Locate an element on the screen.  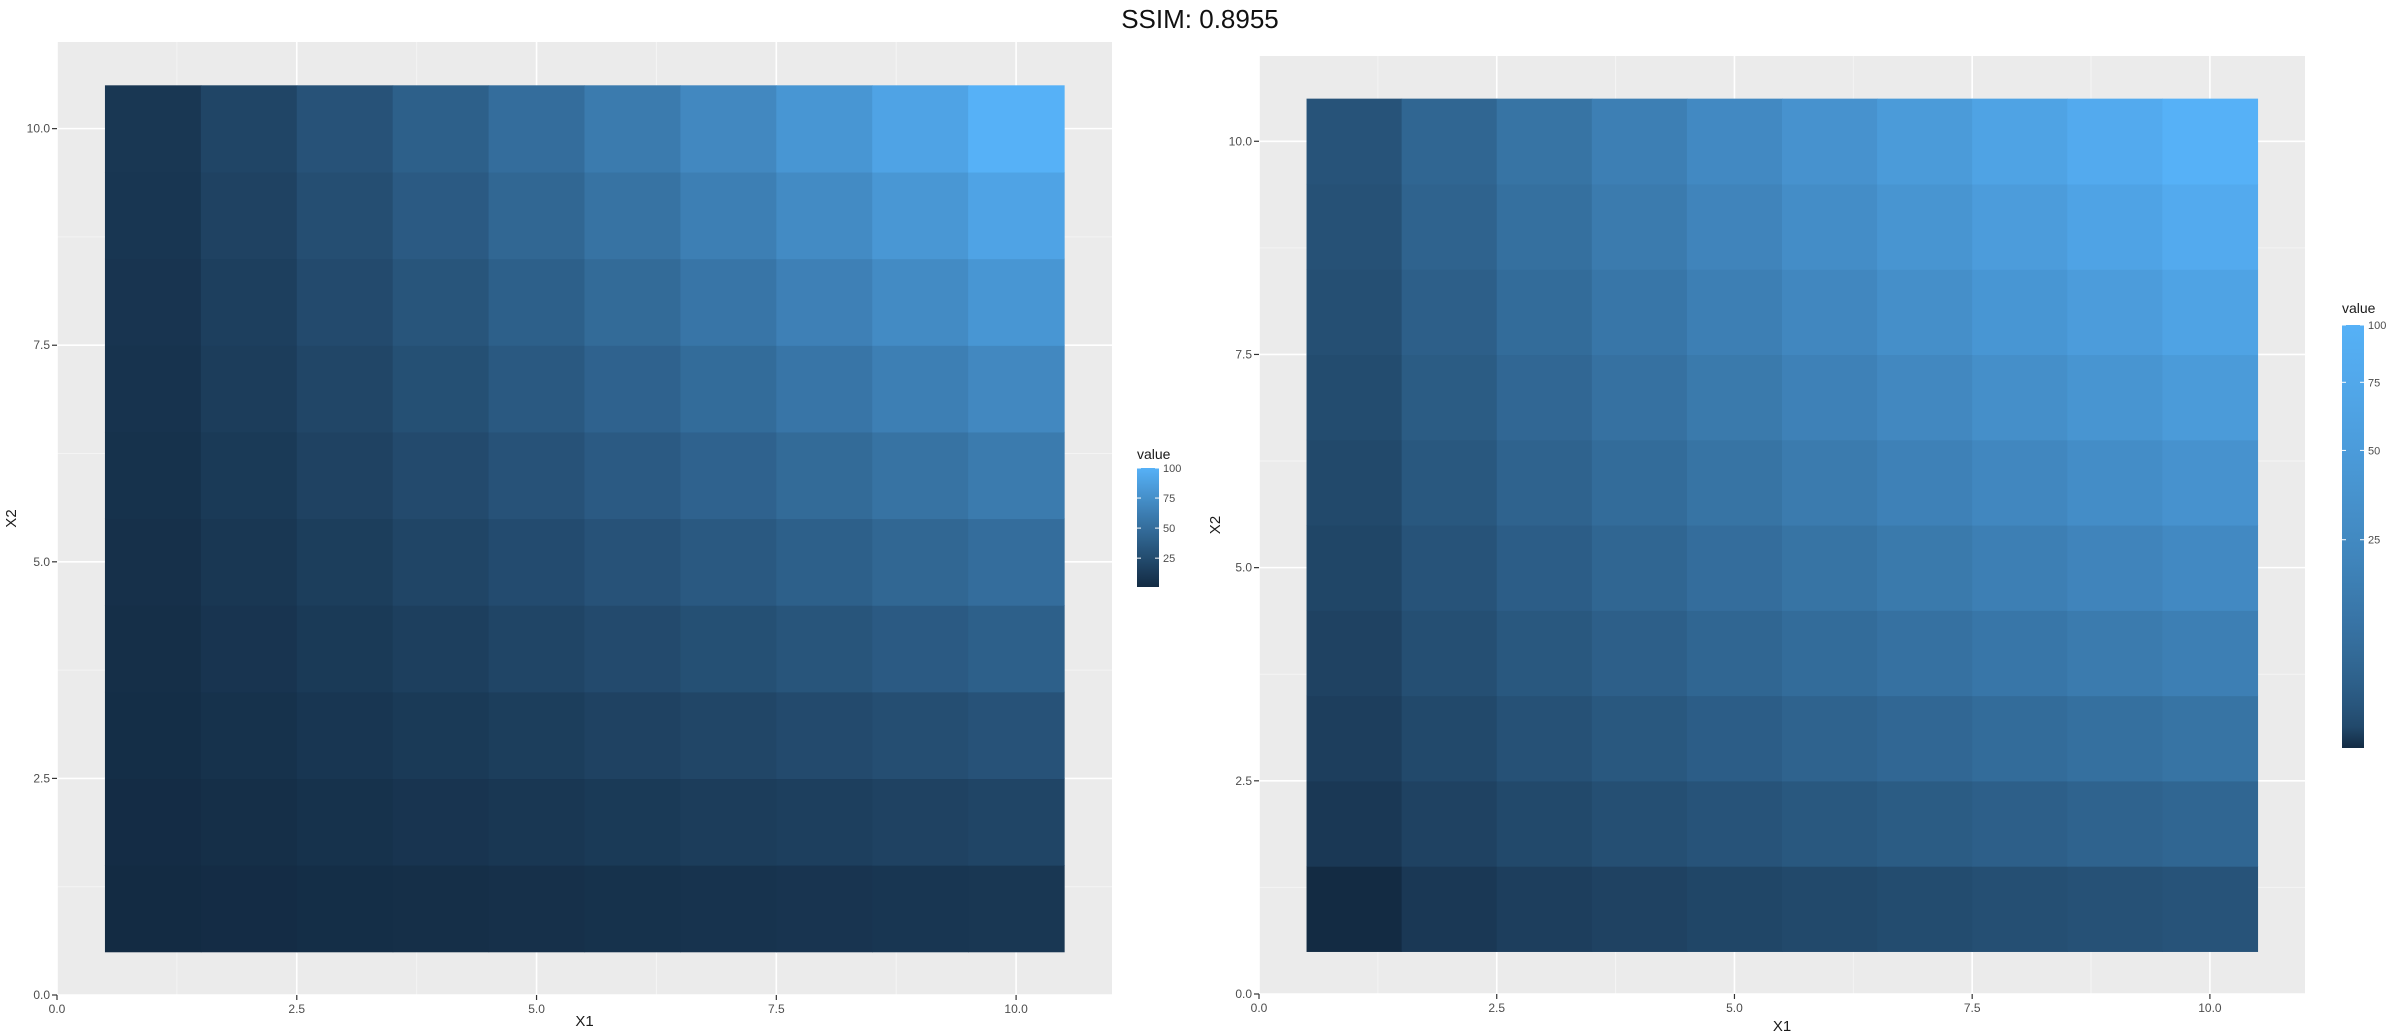
x-tick-label: 10.0 is located at coordinates (1016, 1009).